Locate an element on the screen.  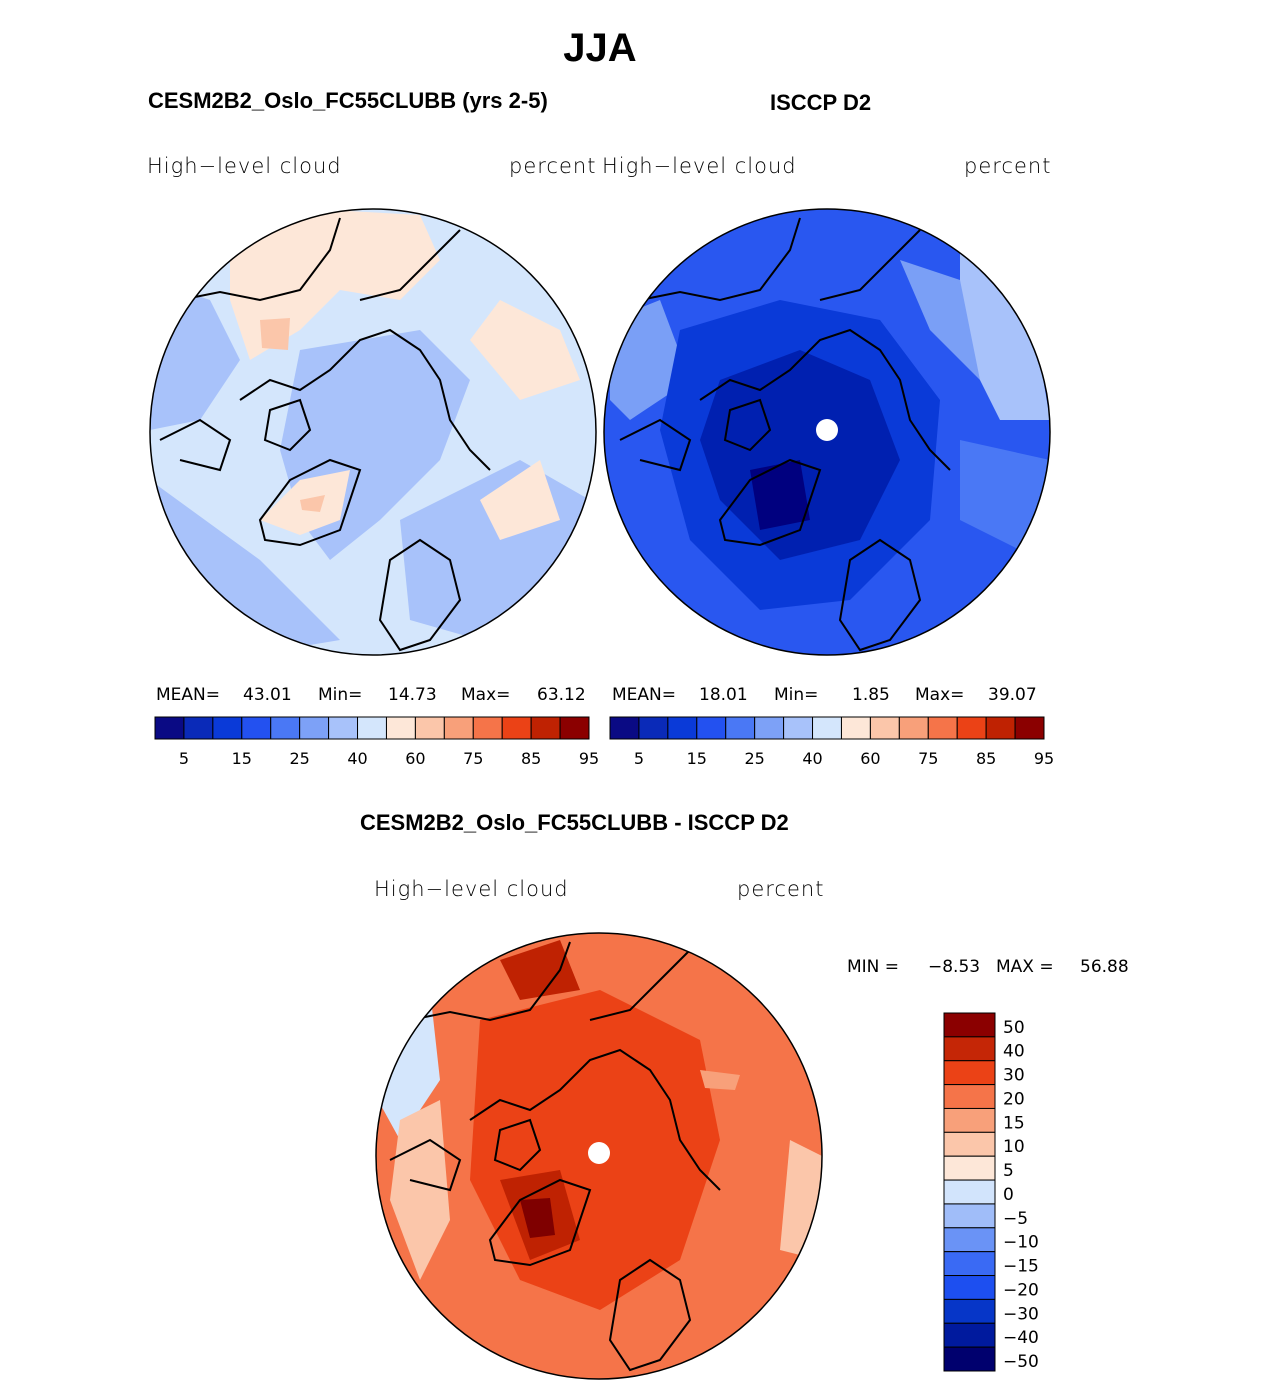
cb3-tick-13: −40 is located at coordinates (1021, 1338).